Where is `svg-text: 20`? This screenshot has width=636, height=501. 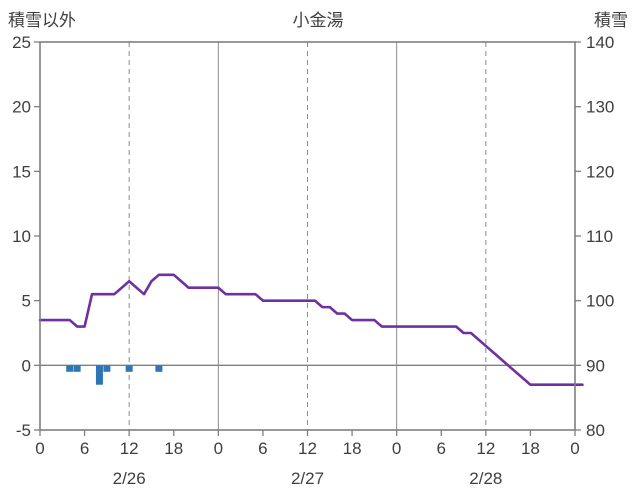 svg-text: 20 is located at coordinates (21, 107).